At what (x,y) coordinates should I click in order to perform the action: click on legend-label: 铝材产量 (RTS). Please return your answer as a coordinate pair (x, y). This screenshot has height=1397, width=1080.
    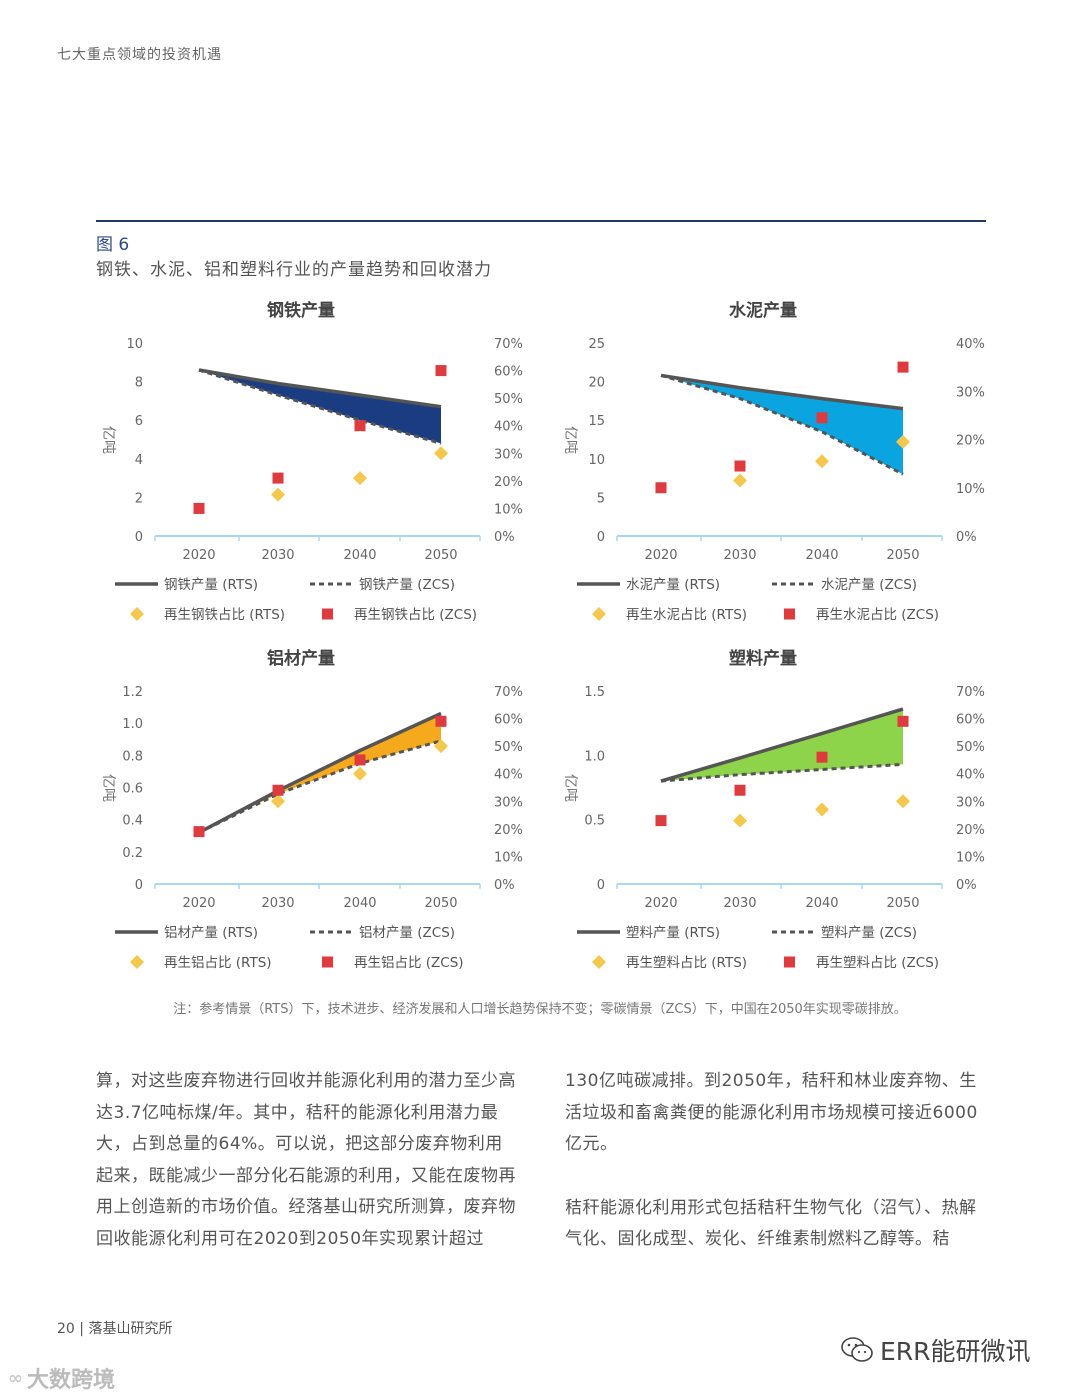
    Looking at the image, I should click on (211, 933).